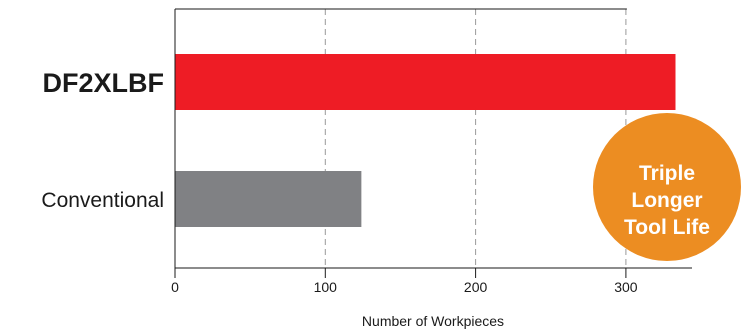  What do you see at coordinates (433, 321) in the screenshot?
I see `x-axis-label: Number of Workpieces` at bounding box center [433, 321].